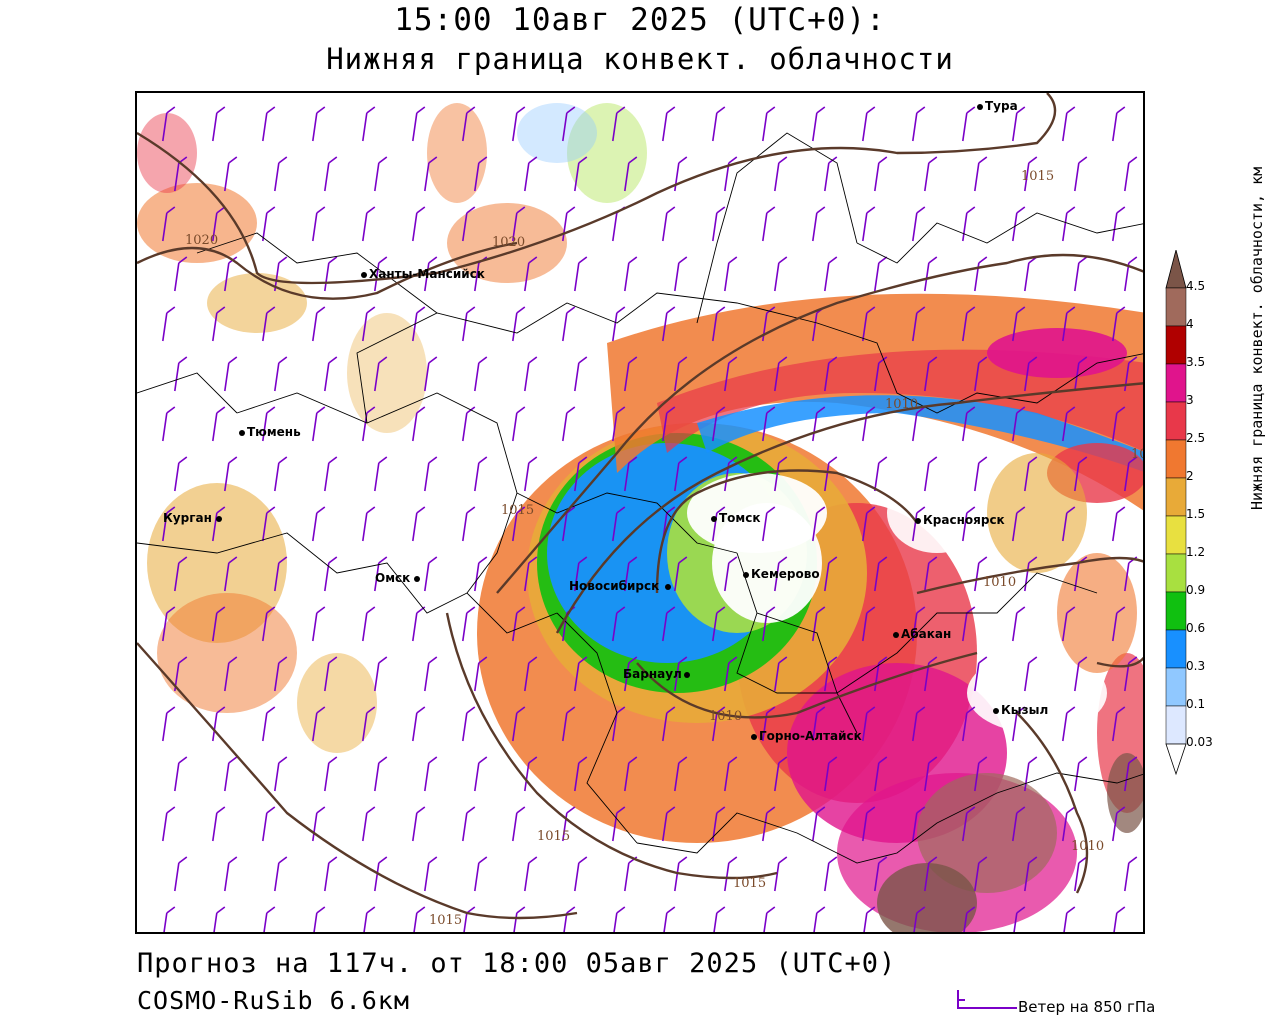  I want to click on legend-tick: 3.5, so click(1196, 362).